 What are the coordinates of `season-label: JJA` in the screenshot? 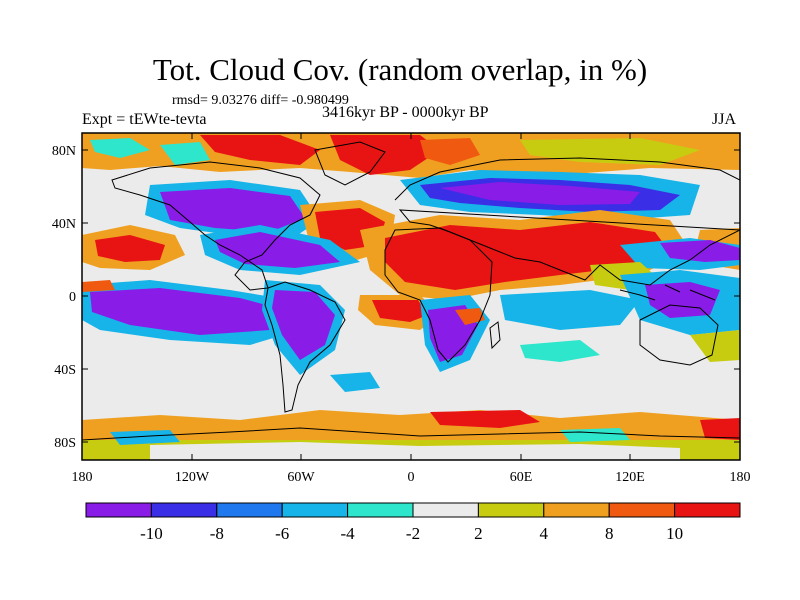 It's located at (724, 119).